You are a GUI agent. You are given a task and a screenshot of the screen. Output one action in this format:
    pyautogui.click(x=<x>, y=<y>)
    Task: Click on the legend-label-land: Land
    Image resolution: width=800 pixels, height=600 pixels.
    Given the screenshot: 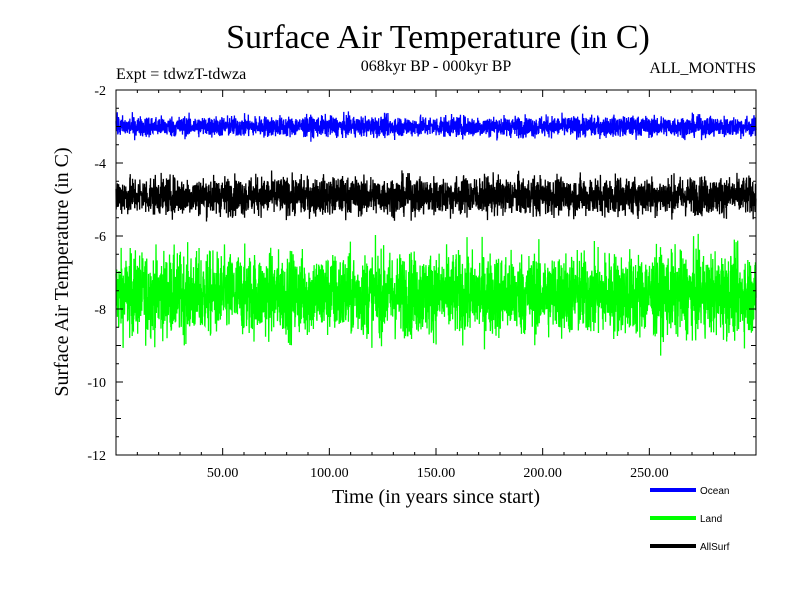 What is the action you would take?
    pyautogui.click(x=711, y=519)
    